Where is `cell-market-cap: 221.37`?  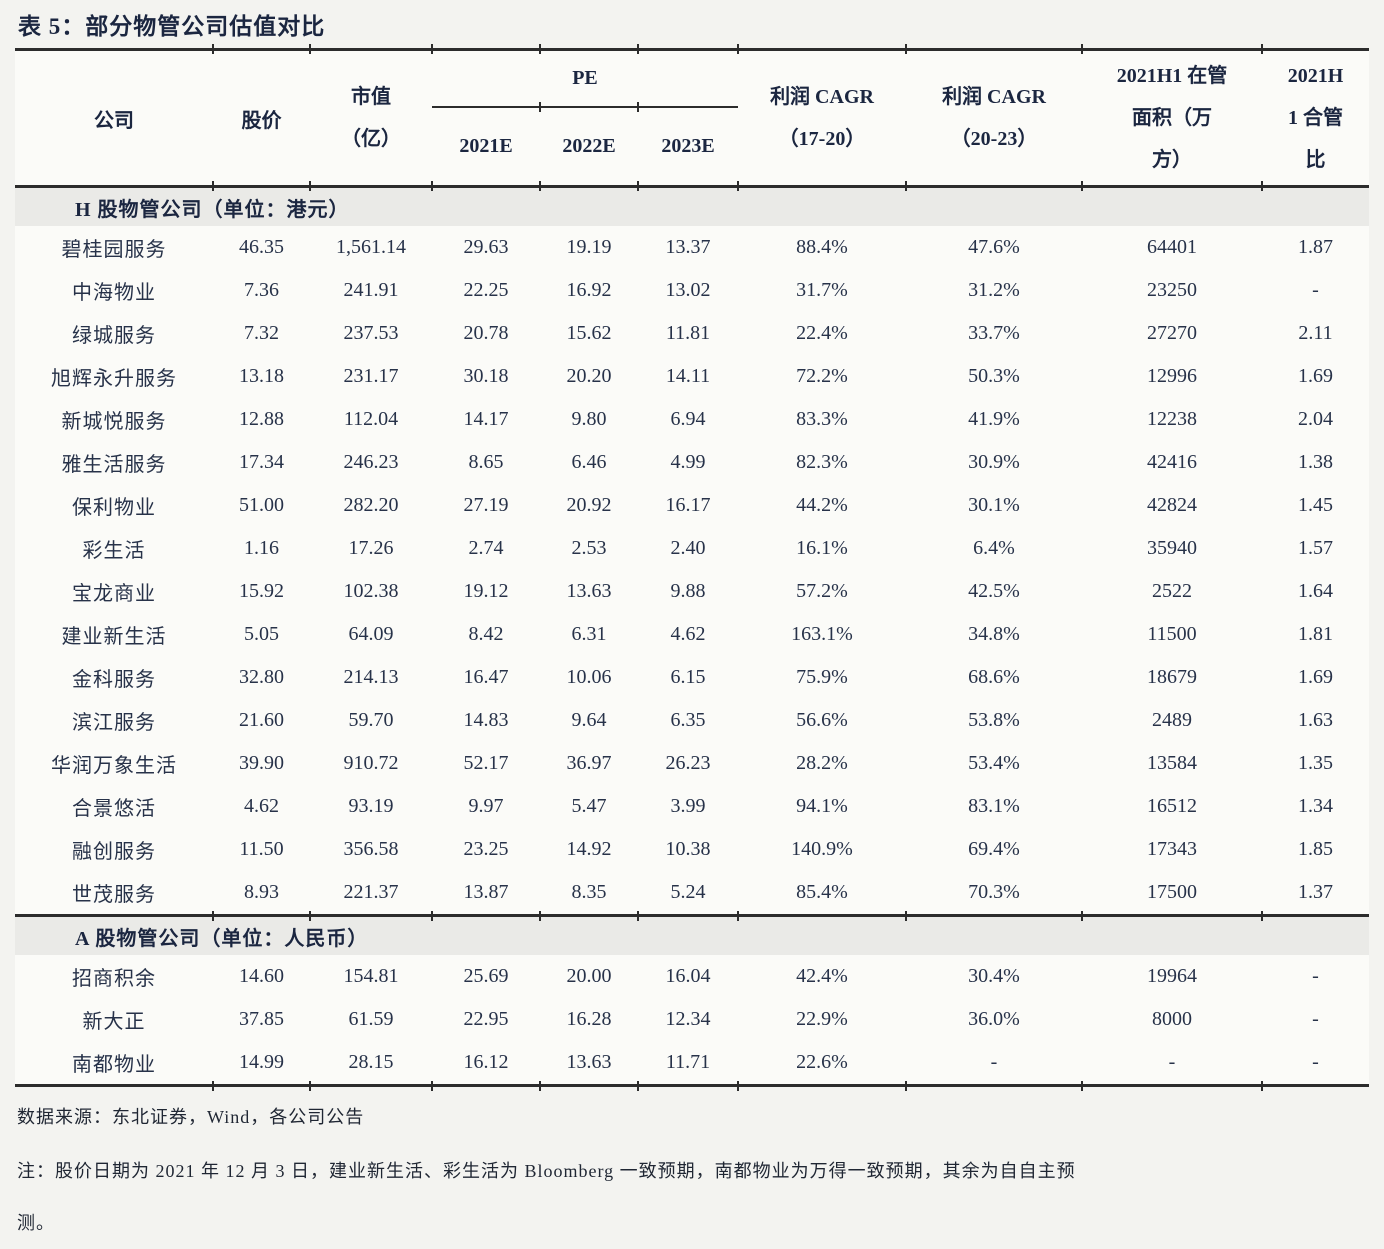
cell-market-cap: 221.37 is located at coordinates (371, 893).